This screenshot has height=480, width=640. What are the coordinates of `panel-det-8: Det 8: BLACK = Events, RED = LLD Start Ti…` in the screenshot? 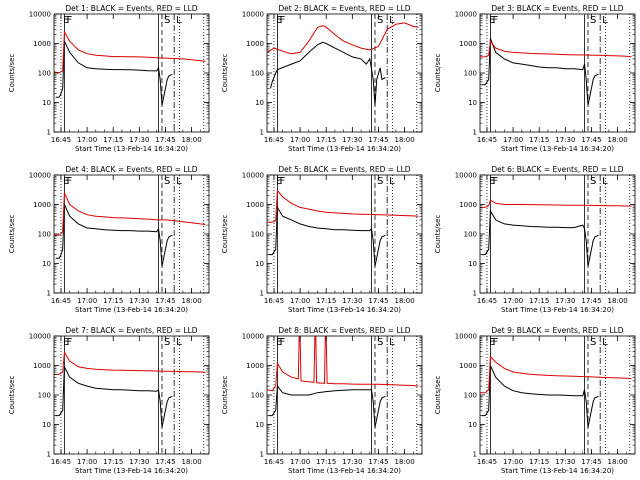 It's located at (322, 400).